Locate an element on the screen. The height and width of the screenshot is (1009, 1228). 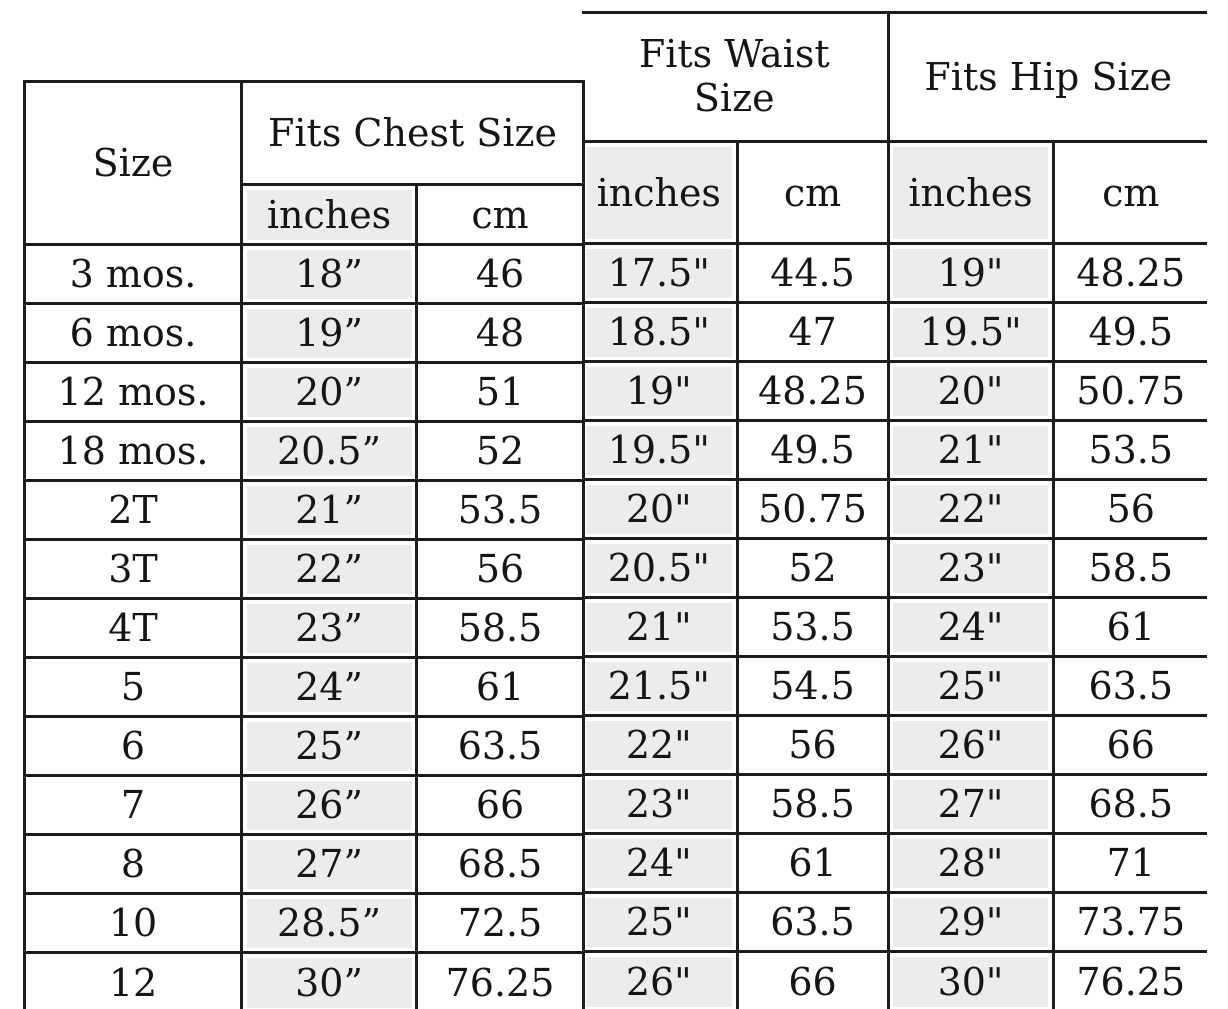
waist-cm-value: 48.25 is located at coordinates (812, 391).